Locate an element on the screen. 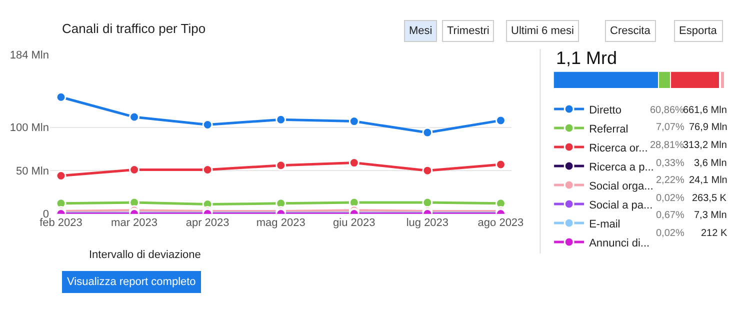  text: 2,22% is located at coordinates (670, 180).